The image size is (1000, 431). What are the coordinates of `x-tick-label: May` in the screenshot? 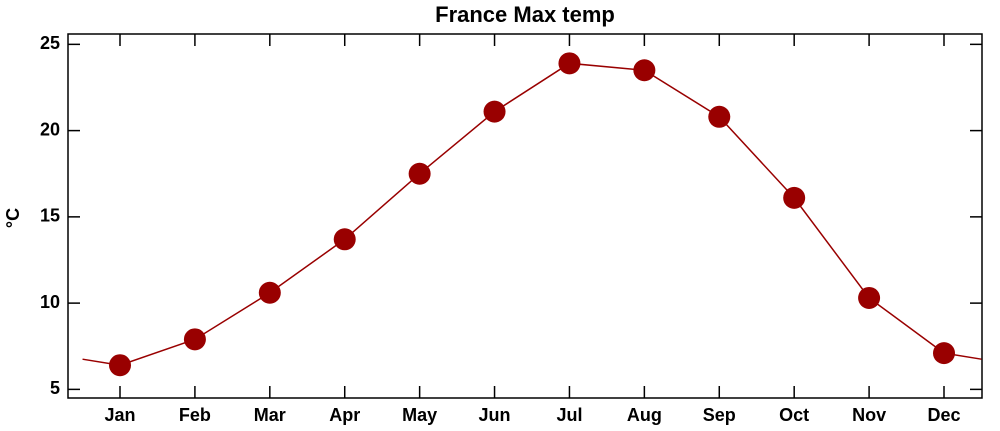 It's located at (419, 415).